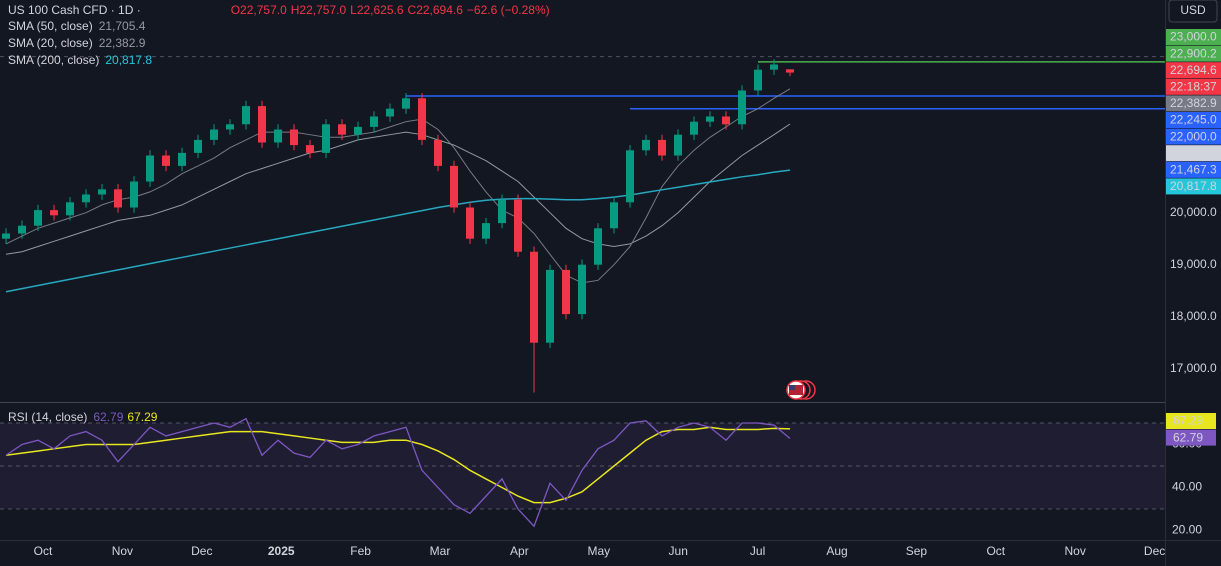 Image resolution: width=1221 pixels, height=566 pixels. Describe the element at coordinates (1193, 368) in the screenshot. I see `y-tick-label: 17,000.0` at that location.